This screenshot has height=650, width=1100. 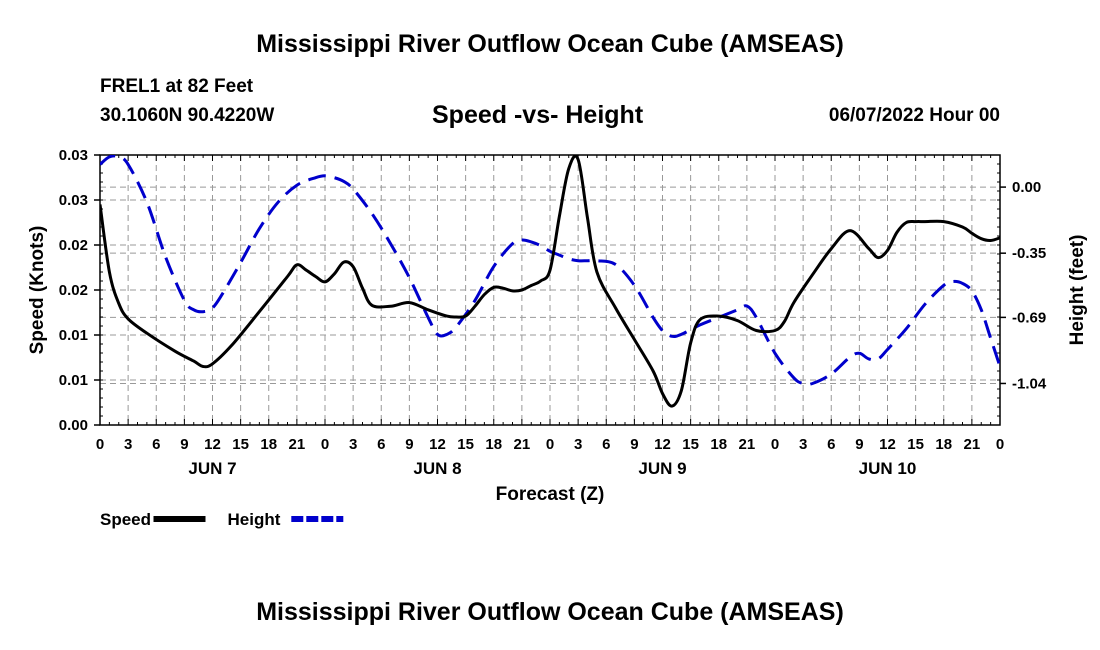 What do you see at coordinates (888, 468) in the screenshot?
I see `day-label: JUN 10` at bounding box center [888, 468].